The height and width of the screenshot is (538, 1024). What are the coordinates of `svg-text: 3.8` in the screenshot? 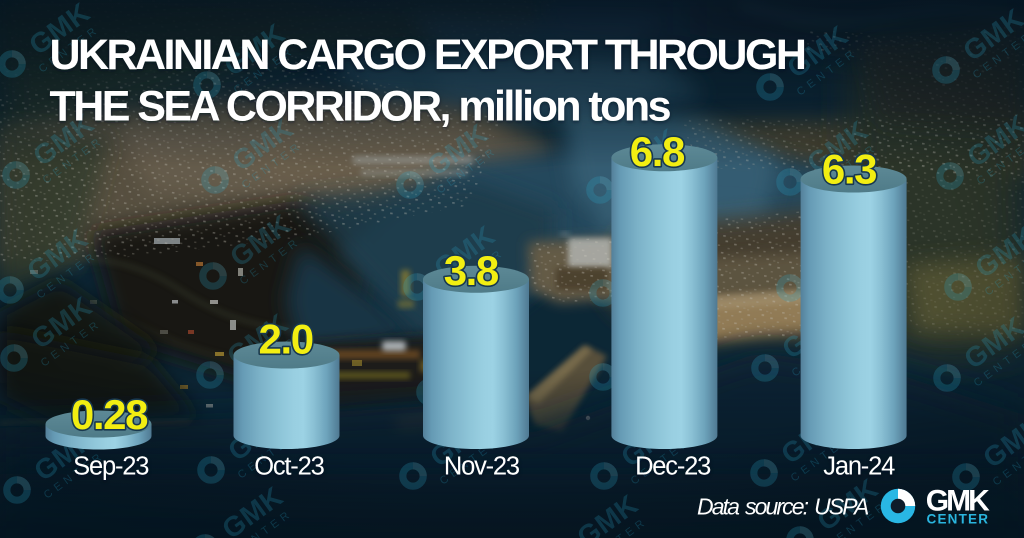 It's located at (471, 270).